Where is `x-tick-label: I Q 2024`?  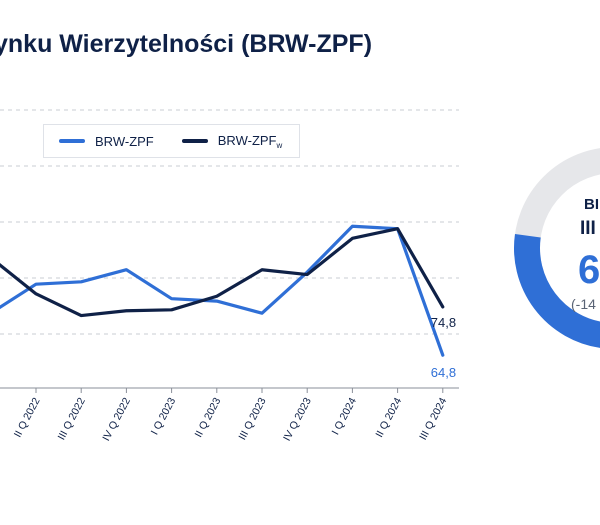
x-tick-label: I Q 2024 is located at coordinates (345, 416).